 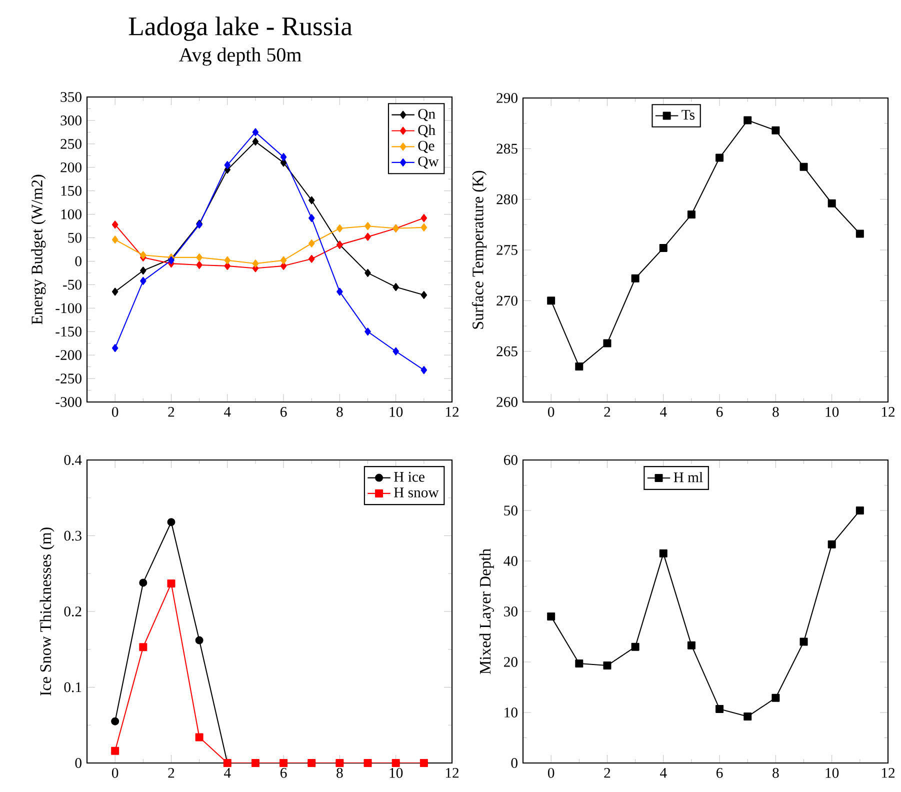 What do you see at coordinates (71, 121) in the screenshot?
I see `y-tick-label: 300` at bounding box center [71, 121].